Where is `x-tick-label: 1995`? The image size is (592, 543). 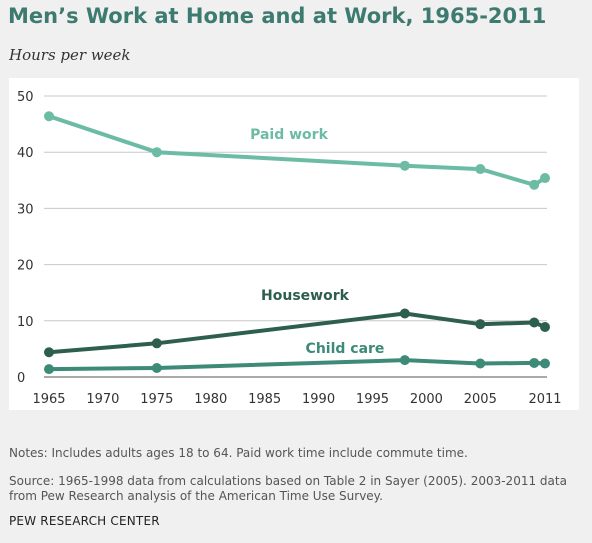
x-tick-label: 1995 is located at coordinates (372, 399).